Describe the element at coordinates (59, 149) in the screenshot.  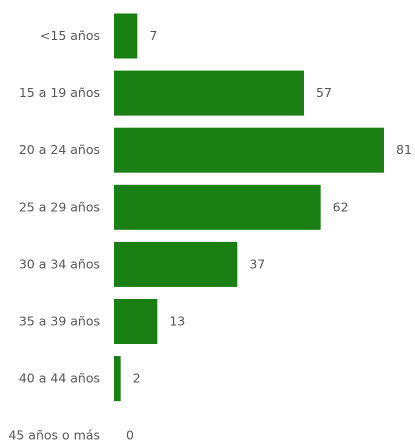
I see `category-label: 20 a 24 años` at that location.